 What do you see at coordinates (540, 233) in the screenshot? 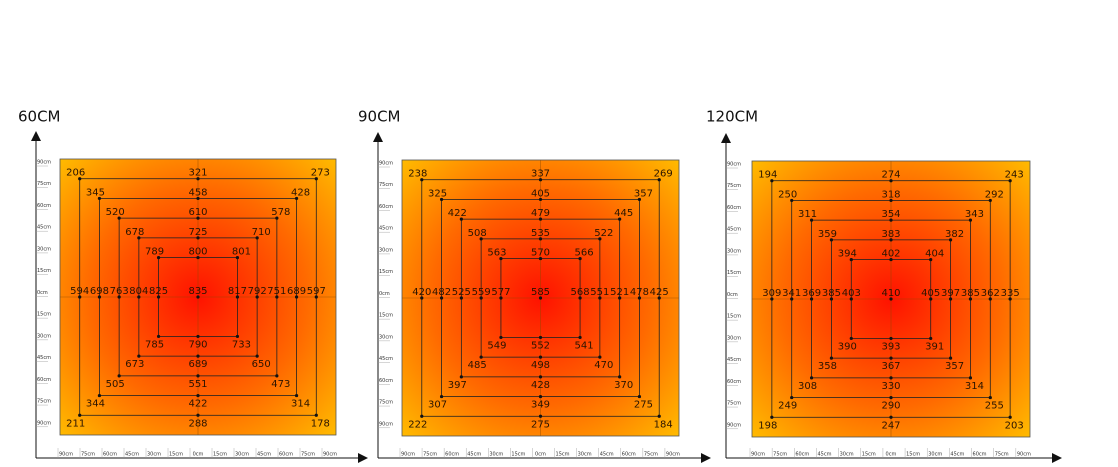
I see `value-label: 535` at bounding box center [540, 233].